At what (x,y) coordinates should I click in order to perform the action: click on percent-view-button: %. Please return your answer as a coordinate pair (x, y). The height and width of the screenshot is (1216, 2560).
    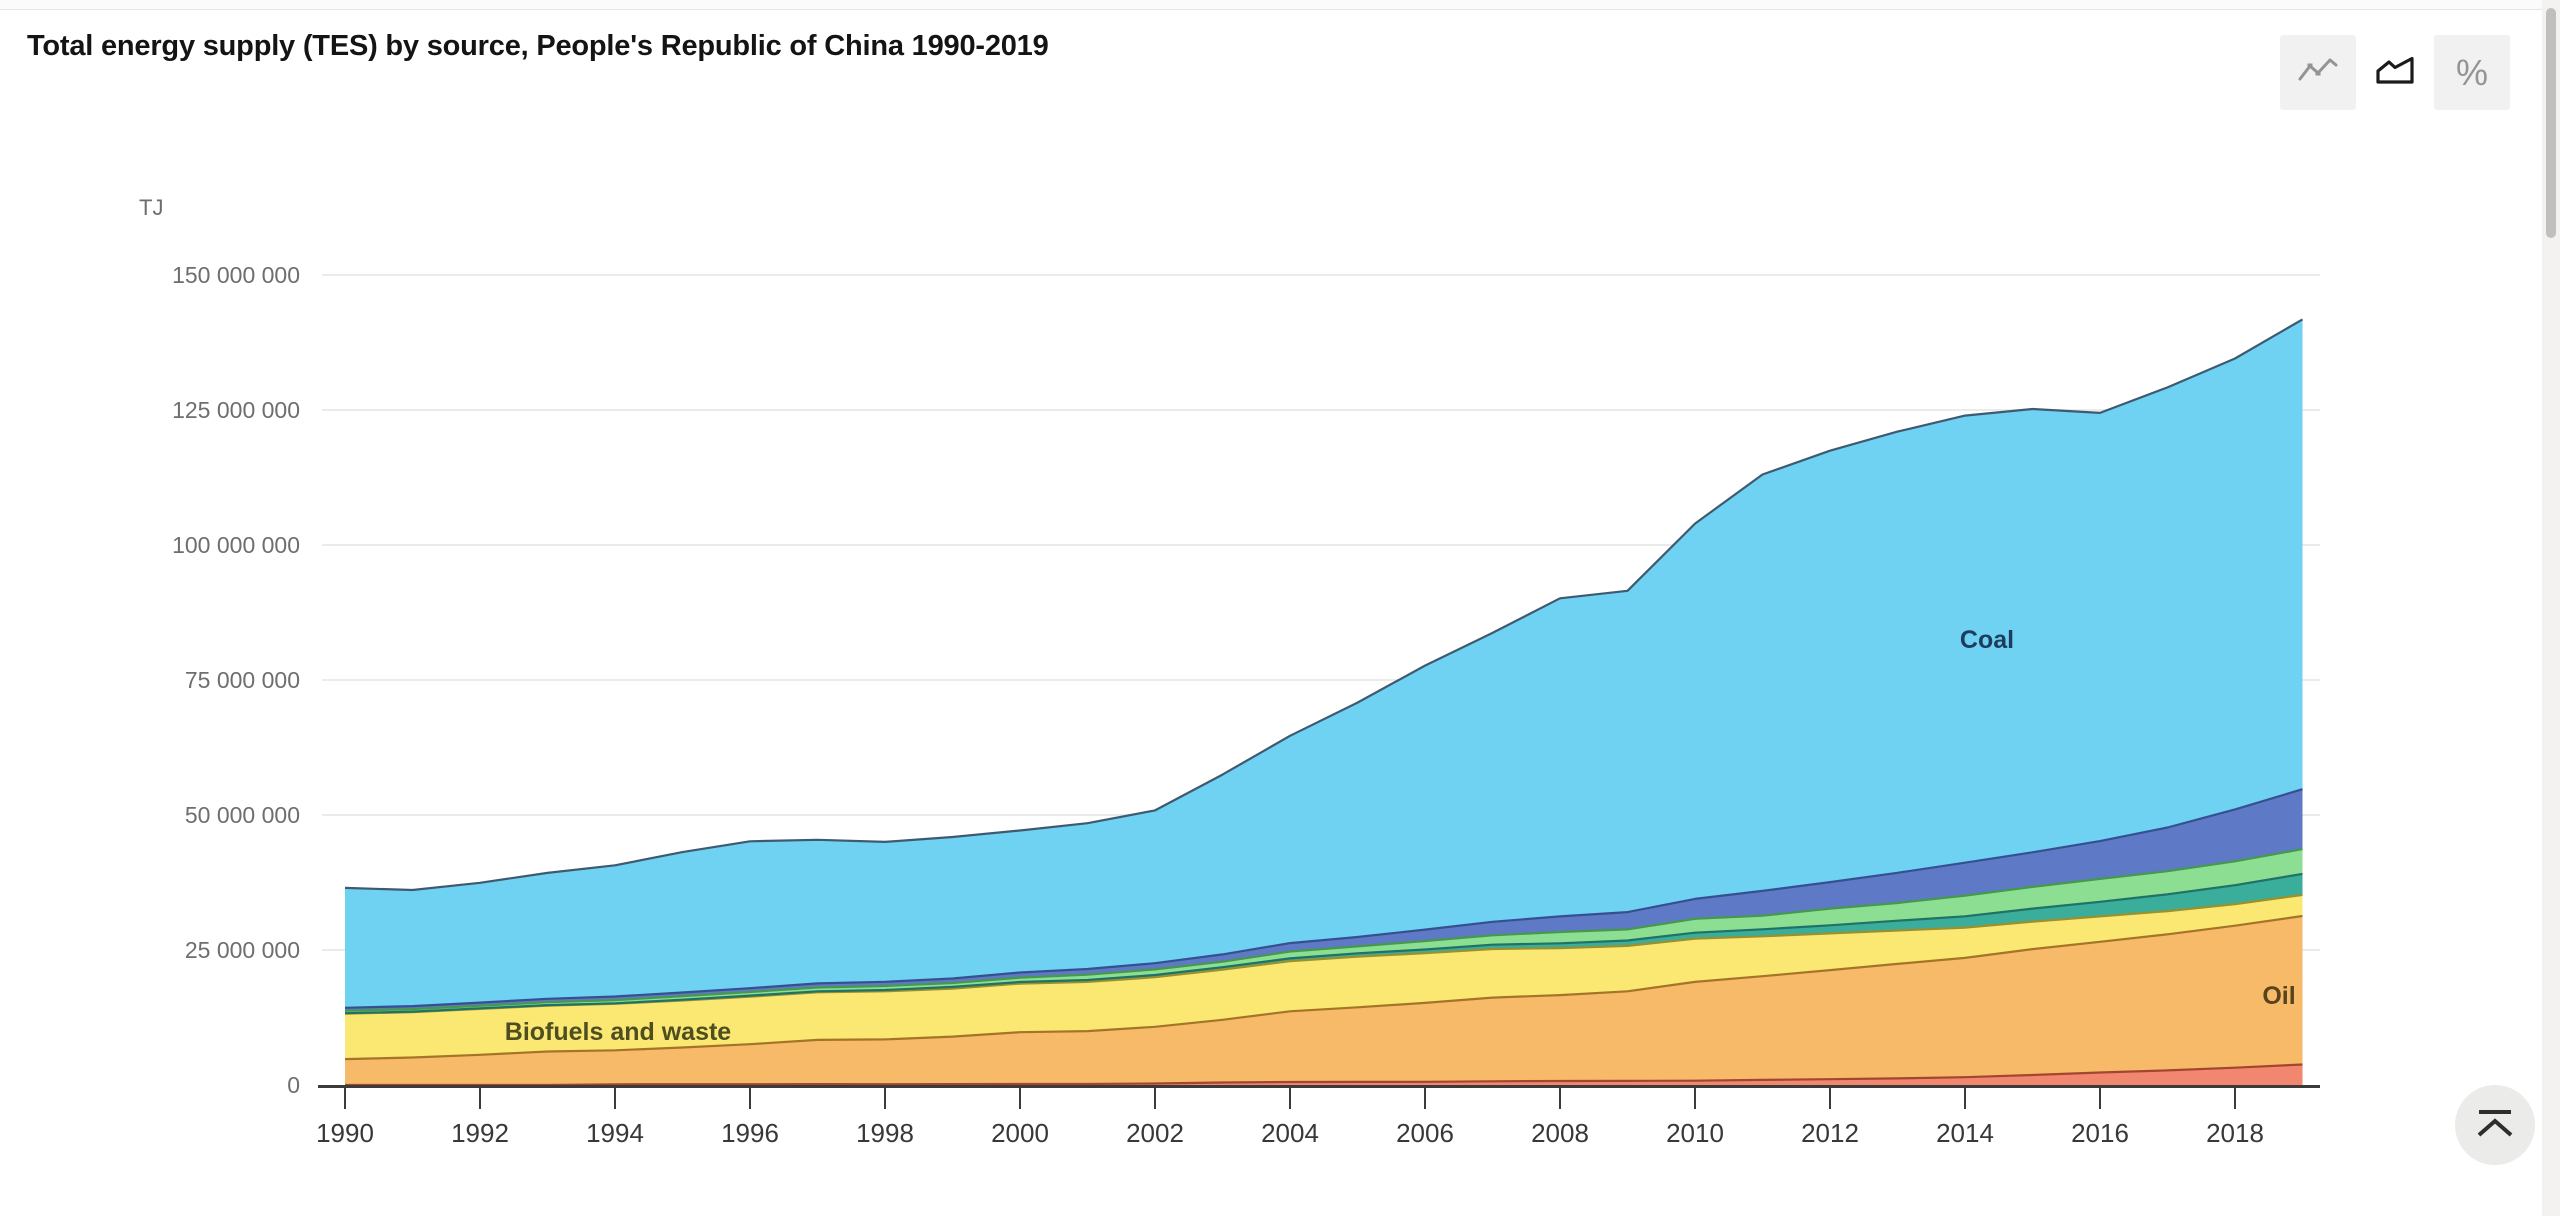
    Looking at the image, I should click on (2472, 72).